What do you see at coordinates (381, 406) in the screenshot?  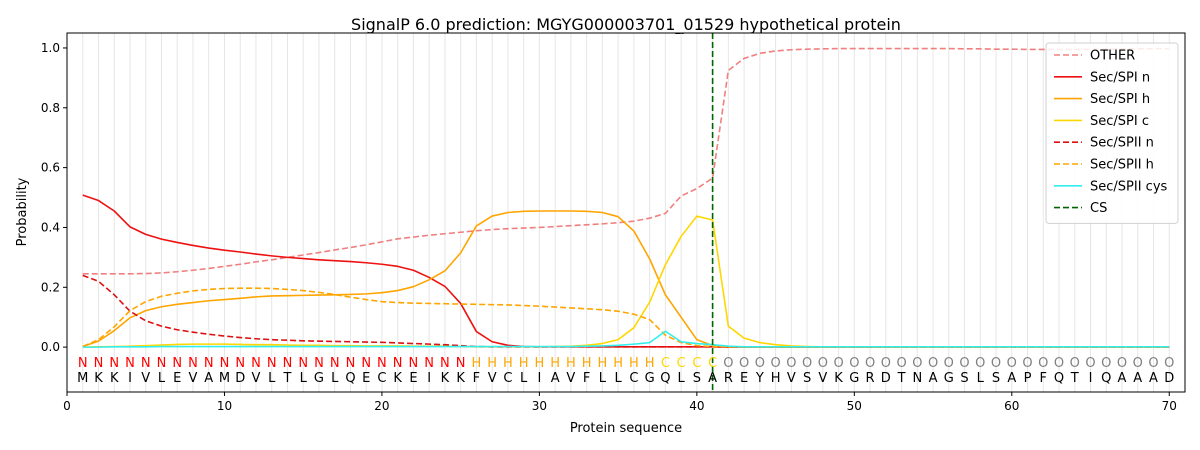 I see `x-tick-label: 20` at bounding box center [381, 406].